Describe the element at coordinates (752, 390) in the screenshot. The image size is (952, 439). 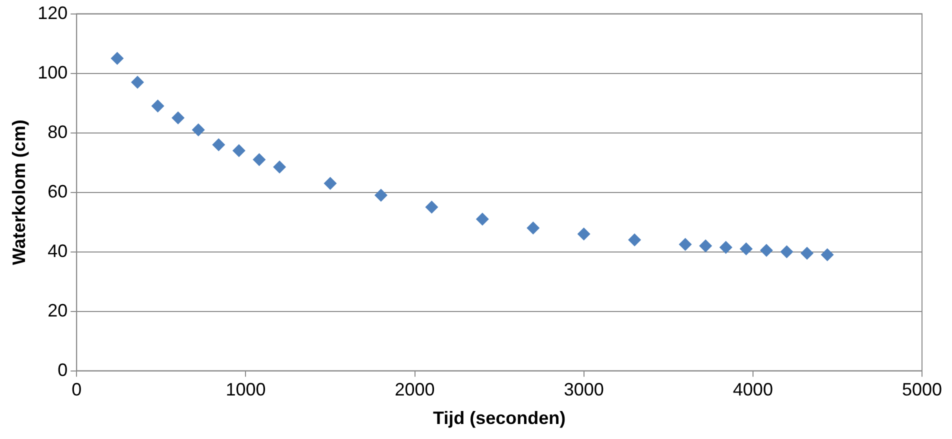
I see `x-tick-label: 4000` at that location.